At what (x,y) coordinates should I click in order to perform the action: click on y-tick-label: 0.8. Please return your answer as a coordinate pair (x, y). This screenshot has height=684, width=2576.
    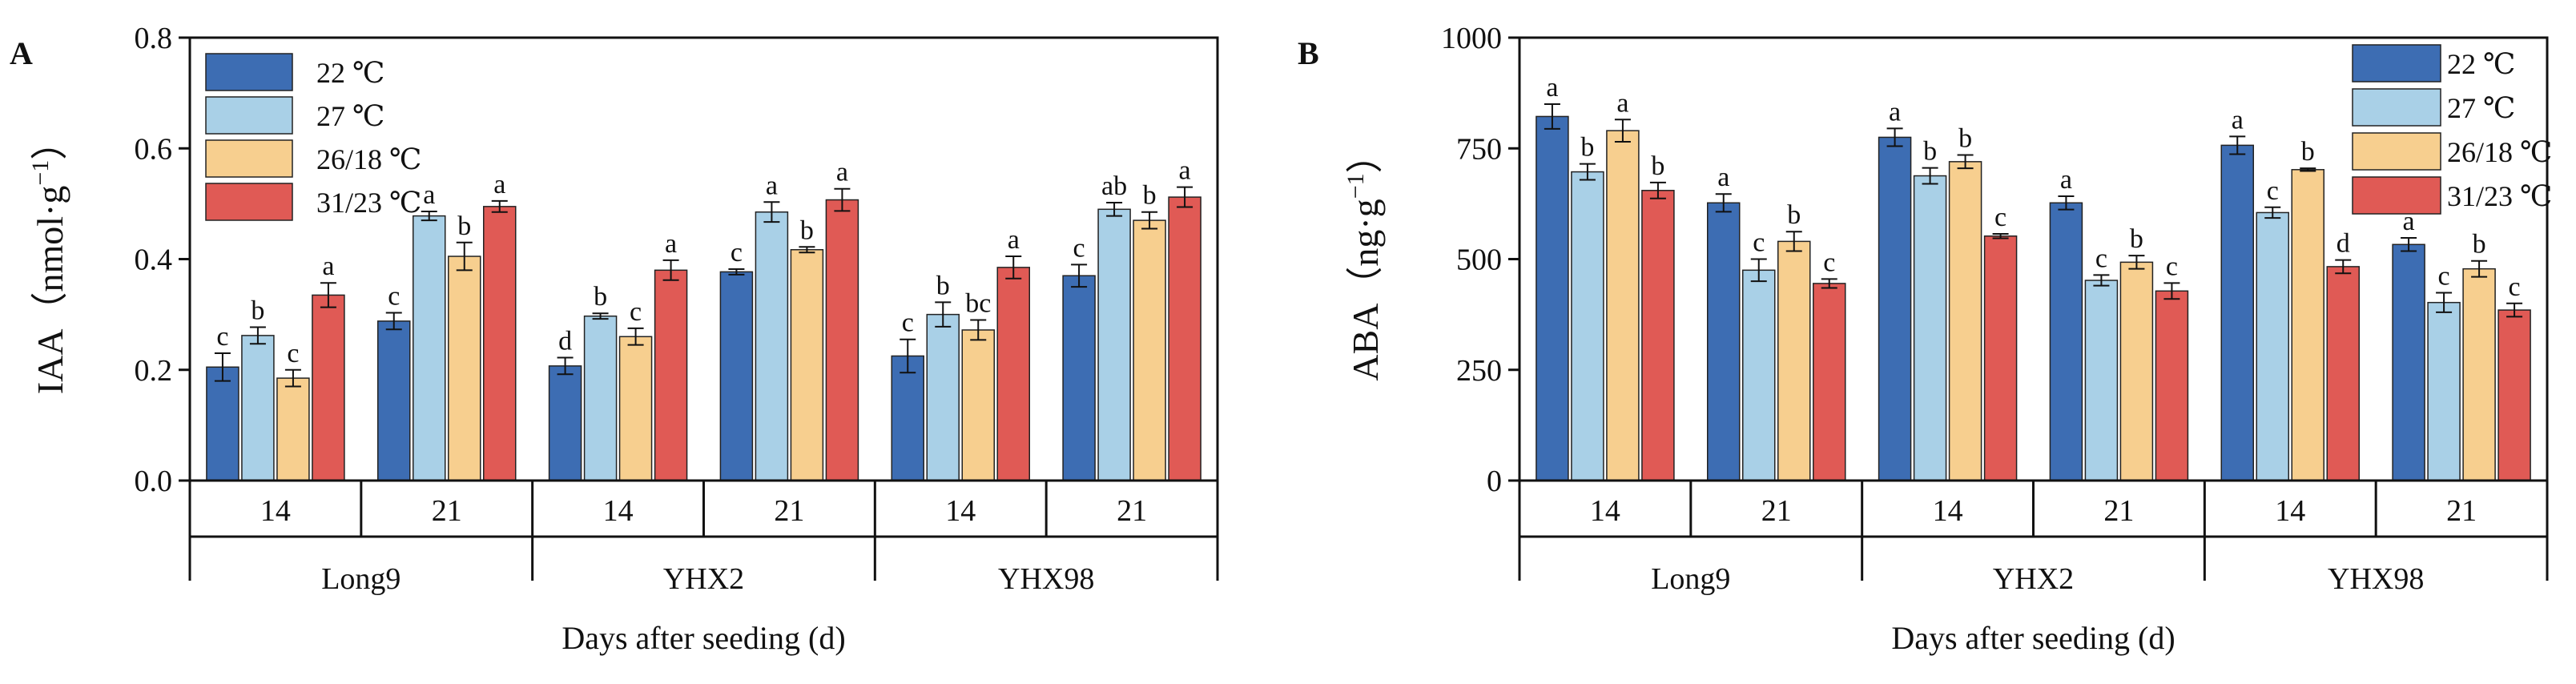
    Looking at the image, I should click on (154, 38).